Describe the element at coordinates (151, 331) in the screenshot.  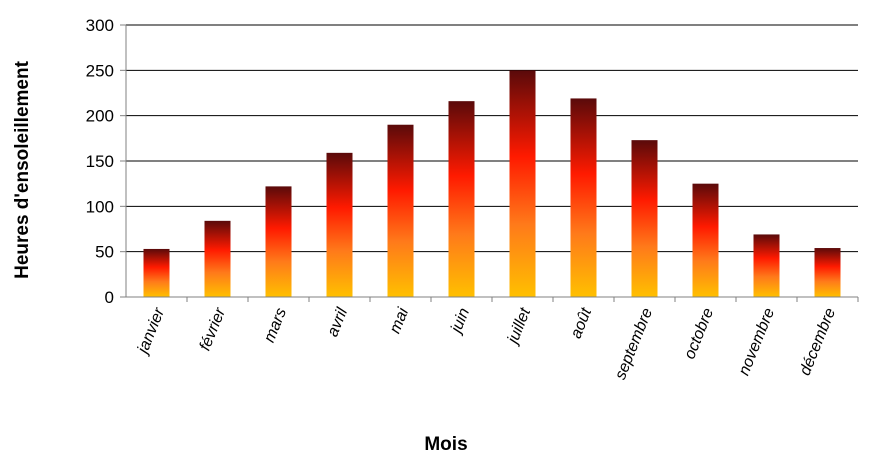
I see `x-tick-label: janvier` at that location.